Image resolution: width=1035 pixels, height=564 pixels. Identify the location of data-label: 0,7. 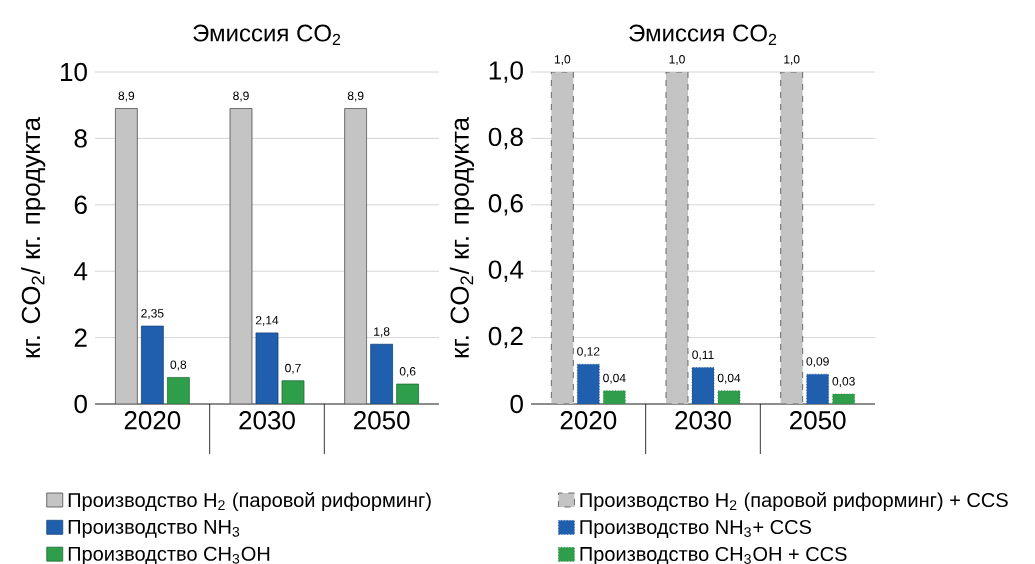
(293, 368).